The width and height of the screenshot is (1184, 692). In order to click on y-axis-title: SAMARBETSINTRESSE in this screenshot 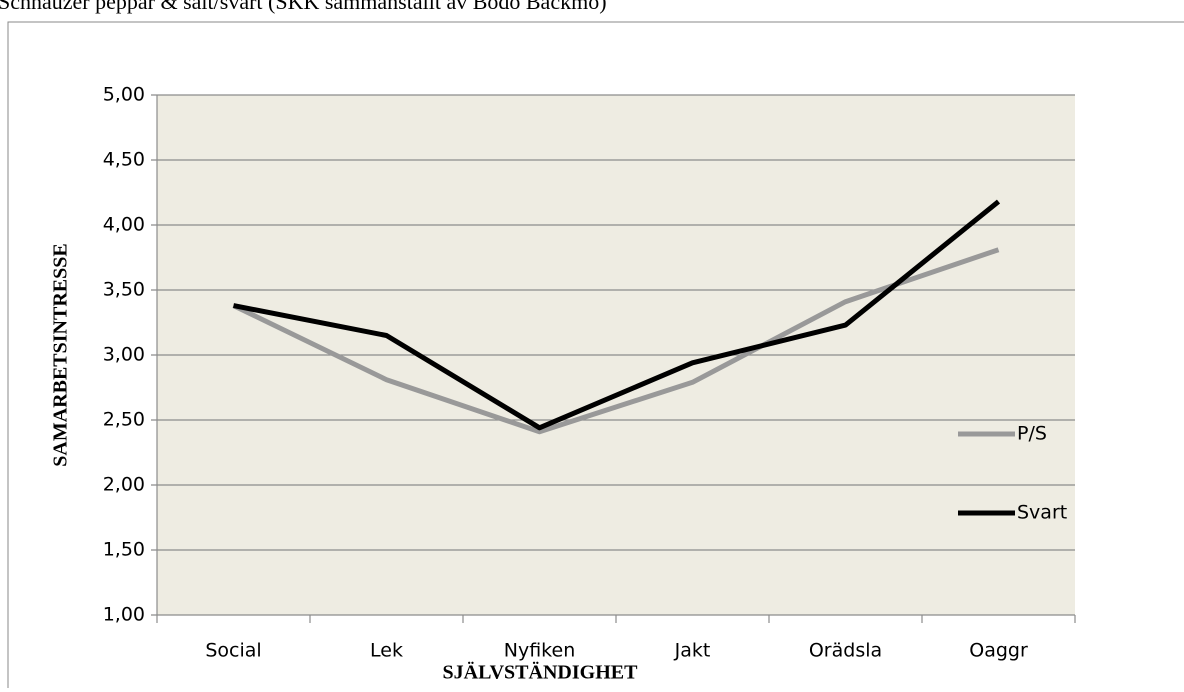, I will do `click(61, 354)`.